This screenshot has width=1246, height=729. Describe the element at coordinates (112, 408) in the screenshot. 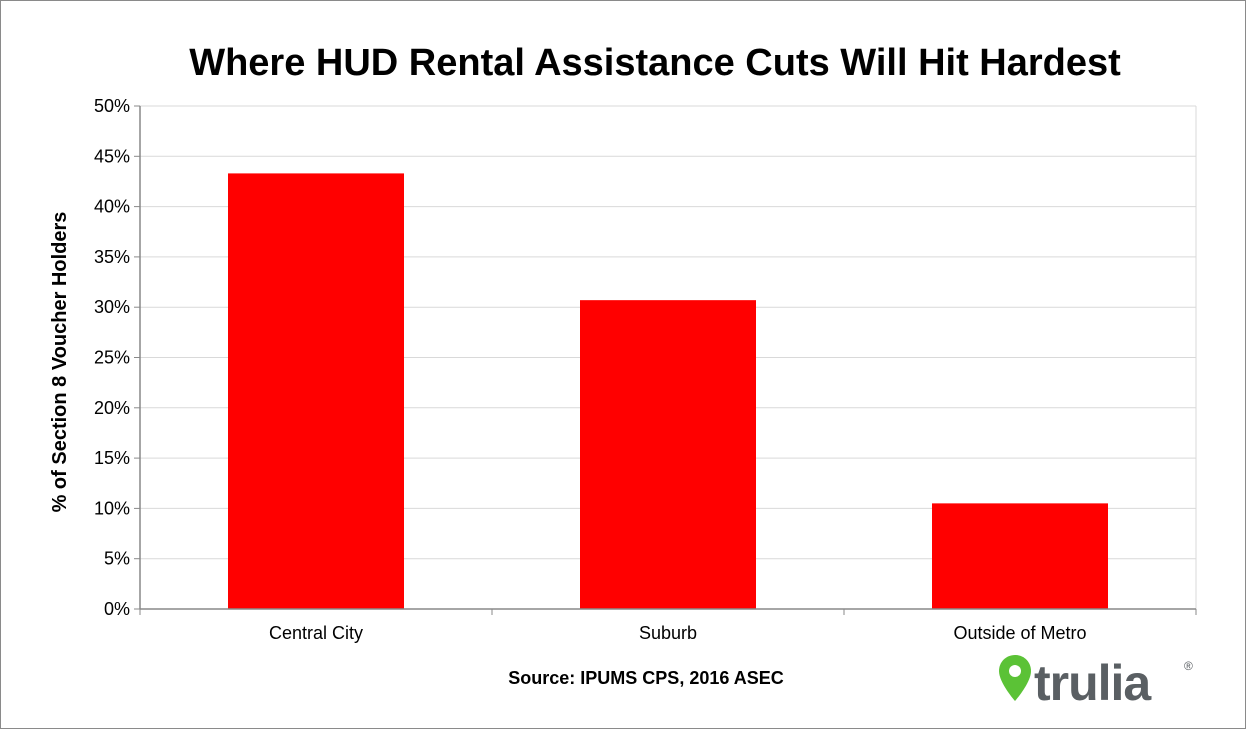

I see `y-tick-label: 20%` at that location.